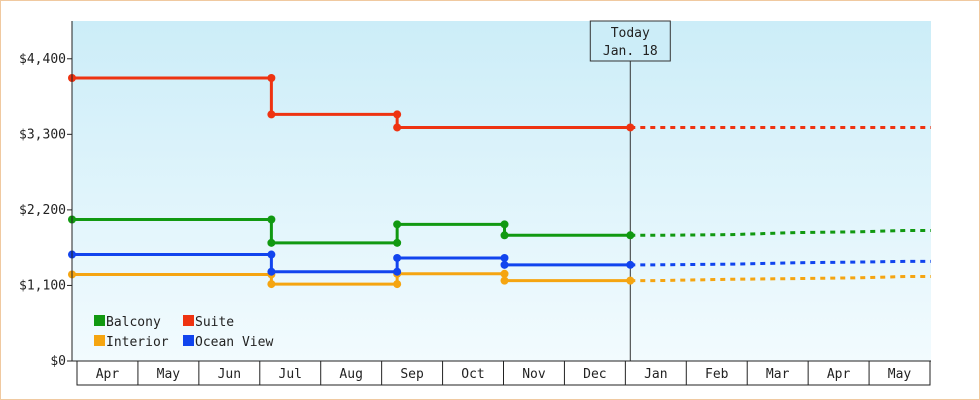  I want to click on y-tick-label: $0, so click(58, 361).